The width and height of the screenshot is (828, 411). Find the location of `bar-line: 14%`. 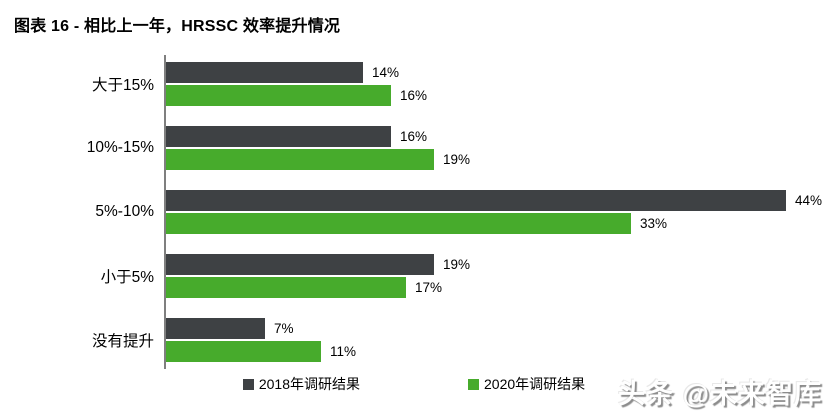

bar-line: 14% is located at coordinates (497, 72).